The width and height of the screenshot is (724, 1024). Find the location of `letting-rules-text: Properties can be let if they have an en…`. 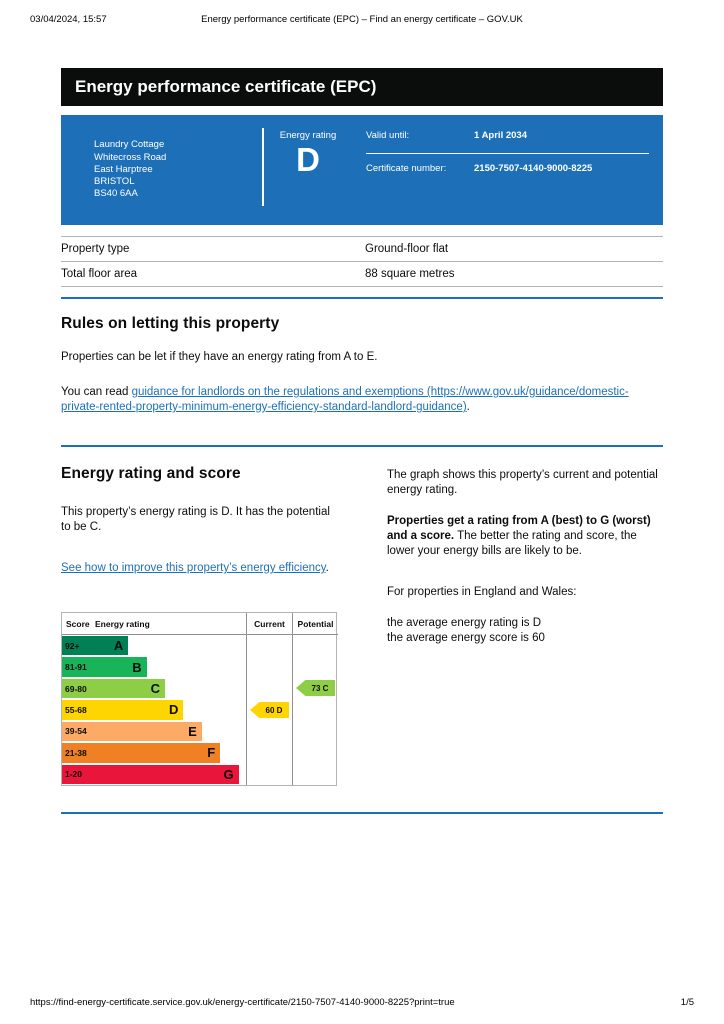

letting-rules-text: Properties can be let if they have an en… is located at coordinates (219, 357).